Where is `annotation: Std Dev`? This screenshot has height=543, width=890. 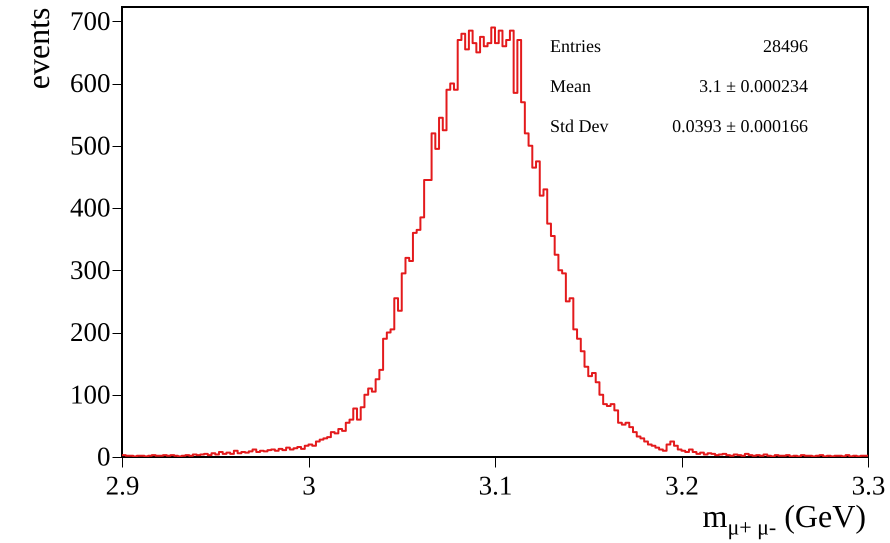 annotation: Std Dev is located at coordinates (579, 126).